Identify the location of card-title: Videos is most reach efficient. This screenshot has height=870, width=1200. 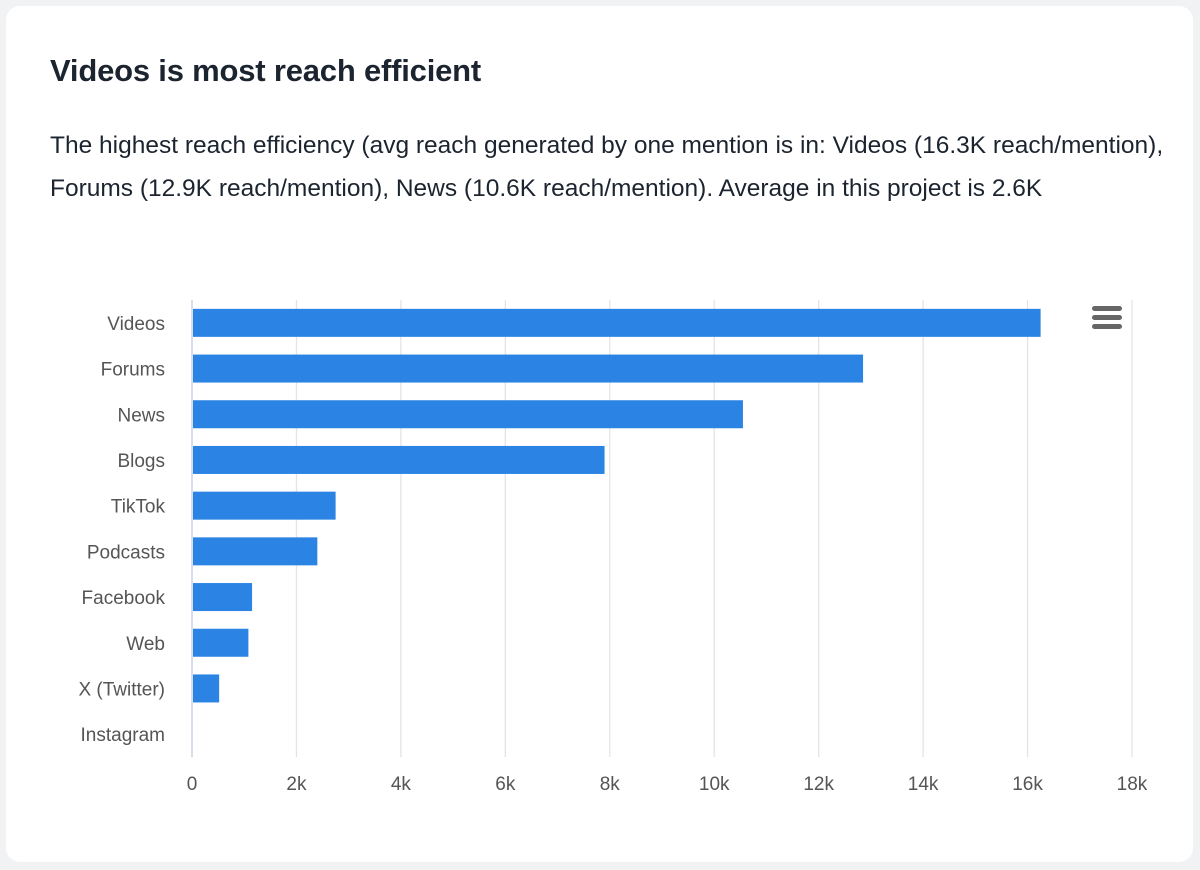
(266, 70).